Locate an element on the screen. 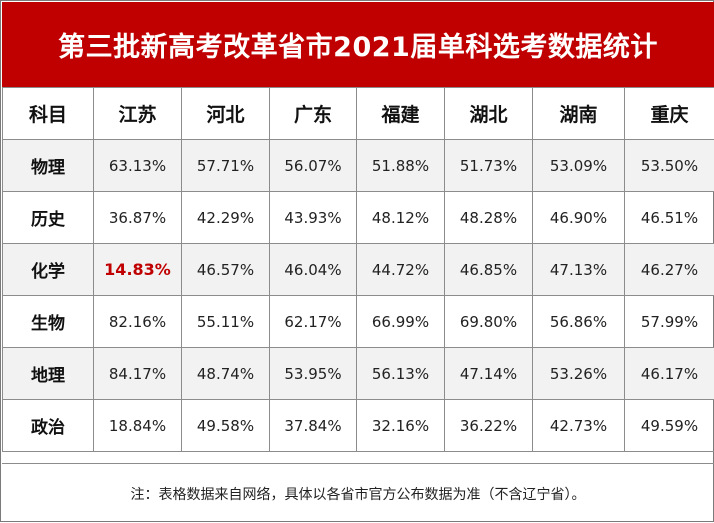 Image resolution: width=714 pixels, height=523 pixels. header-guangdong: 广东 is located at coordinates (313, 114).